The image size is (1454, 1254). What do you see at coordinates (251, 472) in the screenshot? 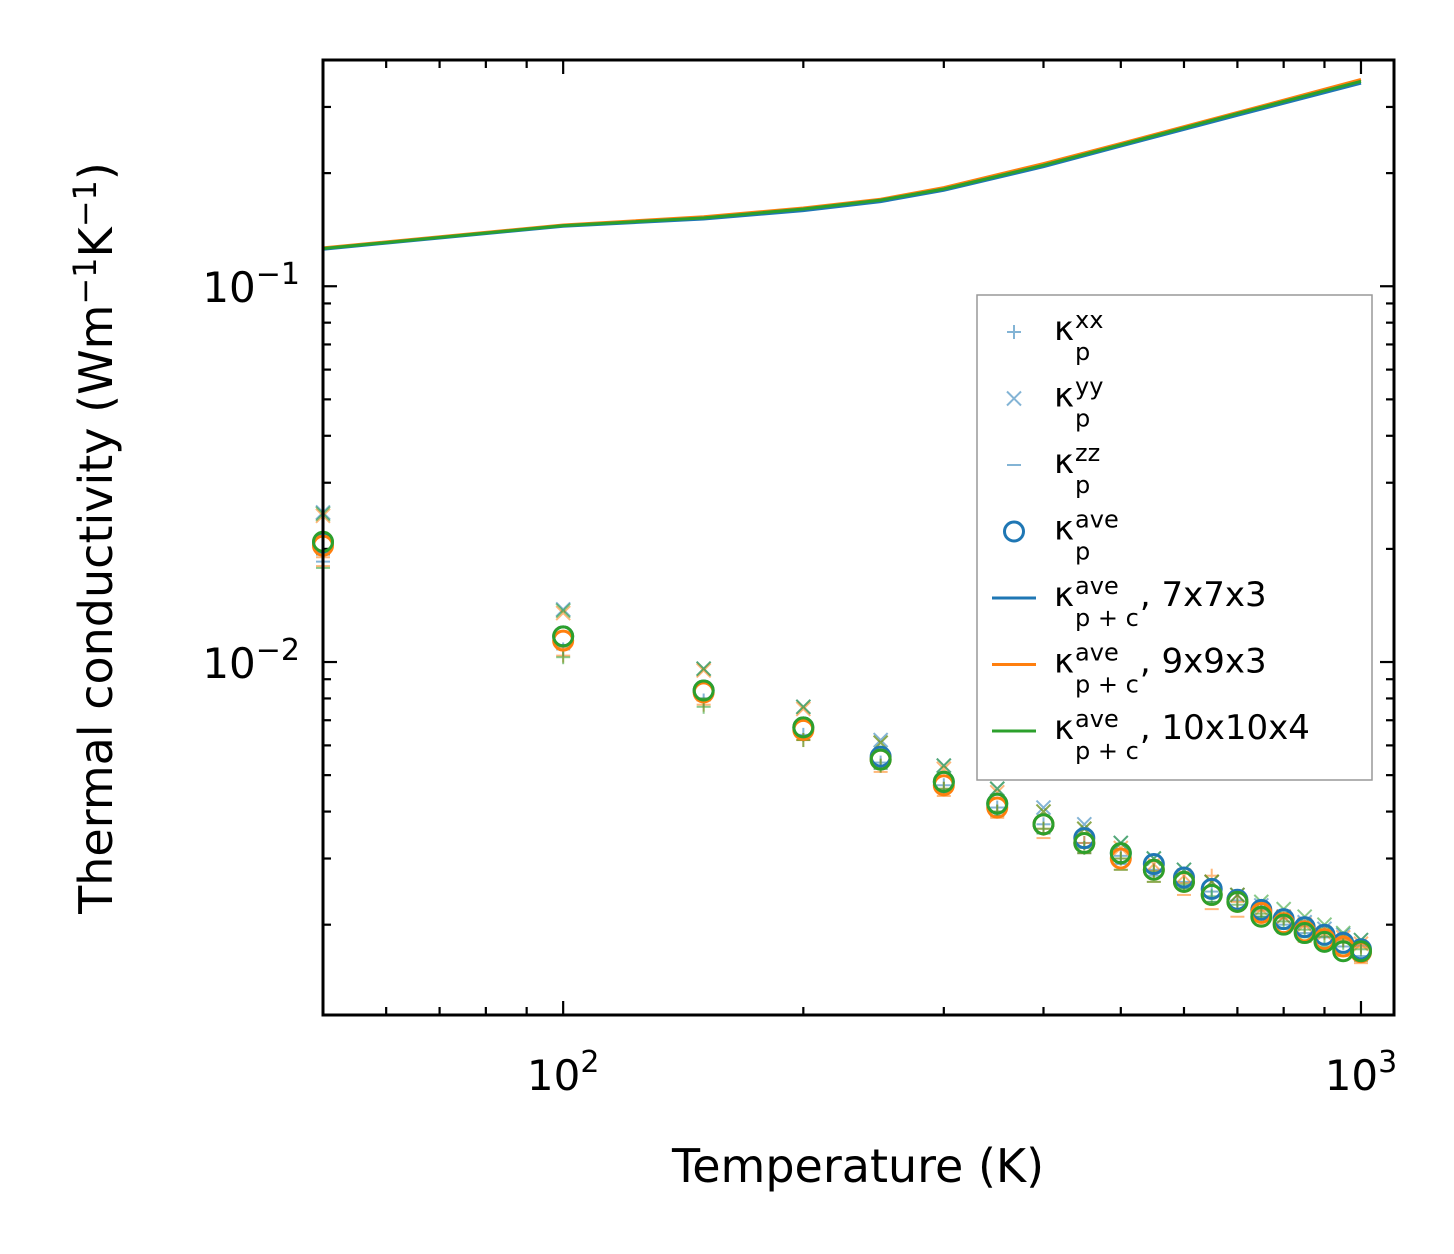
I see `y-tick-labels: 10−210−1` at bounding box center [251, 472].